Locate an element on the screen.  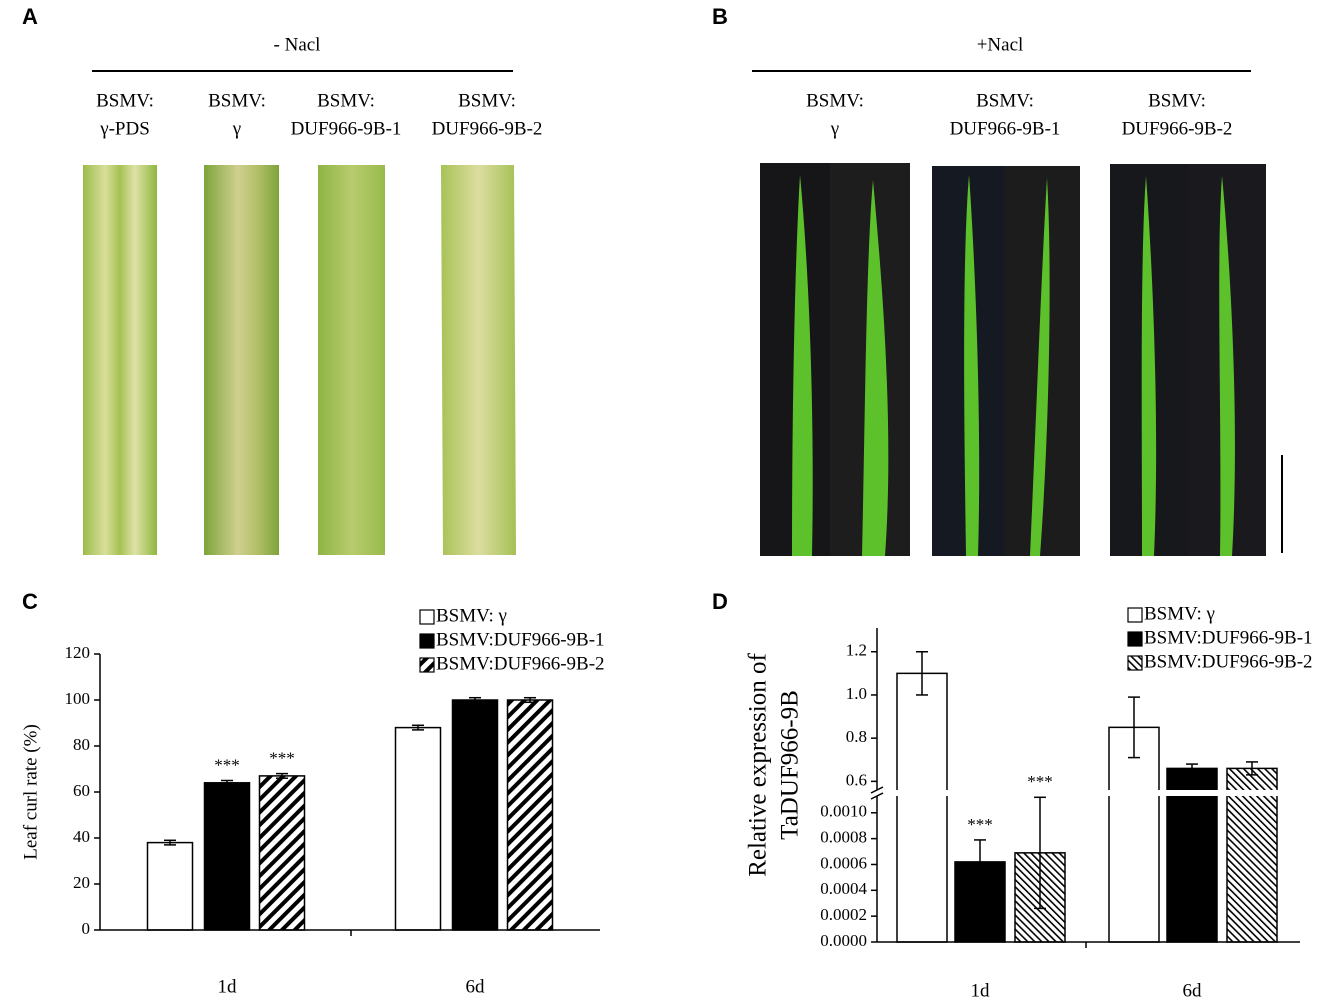
y-tick-label: 0.0008 is located at coordinates (843, 837).